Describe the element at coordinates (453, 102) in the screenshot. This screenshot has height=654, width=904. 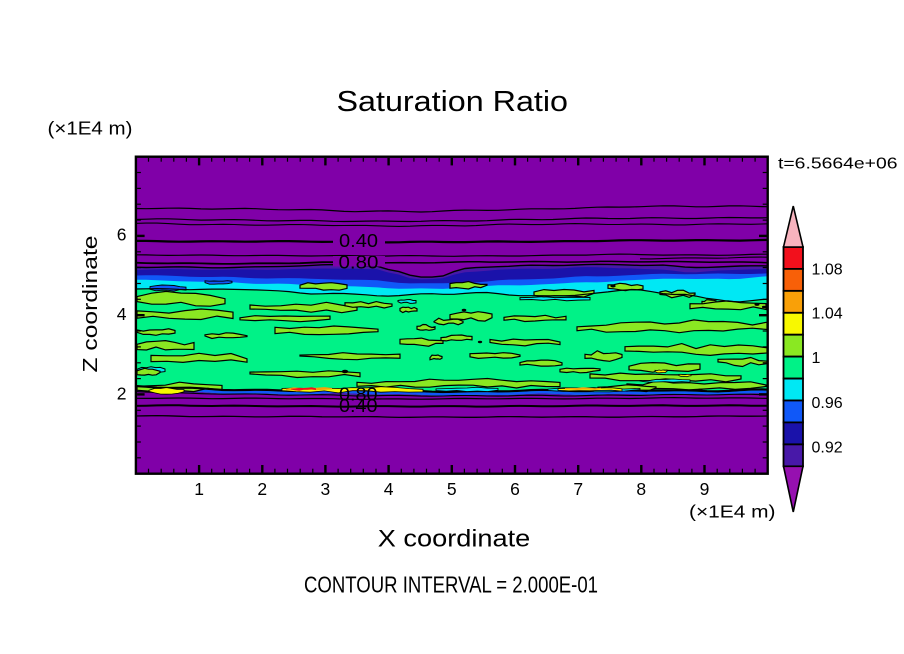
I see `svg-text: Saturation Ratio` at that location.